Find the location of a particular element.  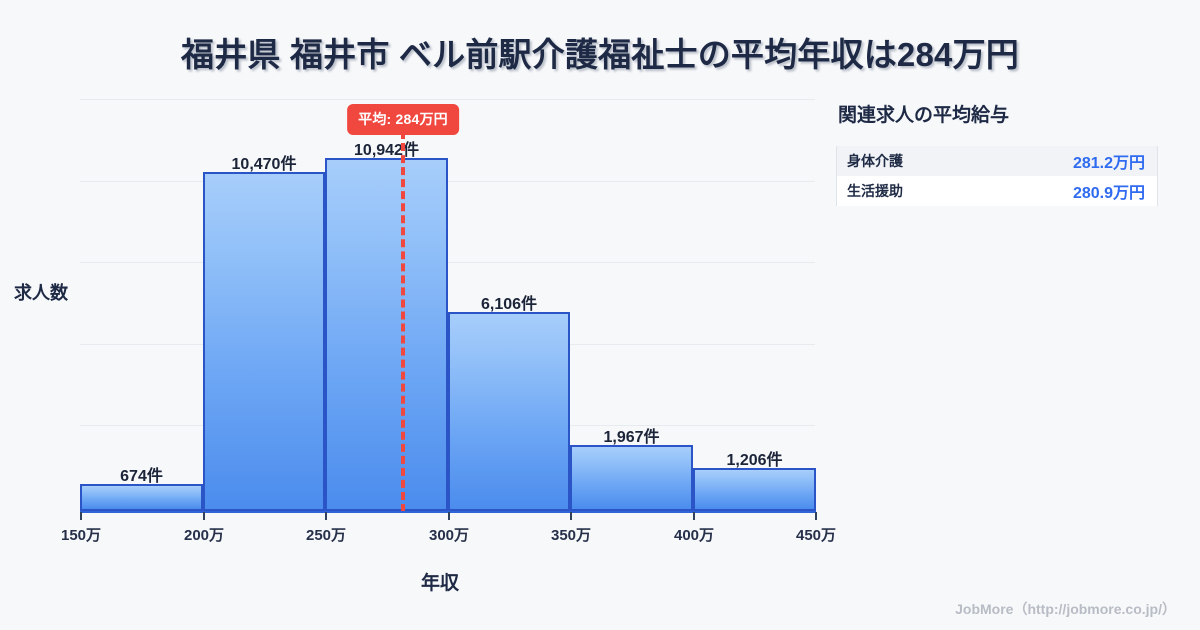

x-tick-label: 450万 is located at coordinates (816, 535).